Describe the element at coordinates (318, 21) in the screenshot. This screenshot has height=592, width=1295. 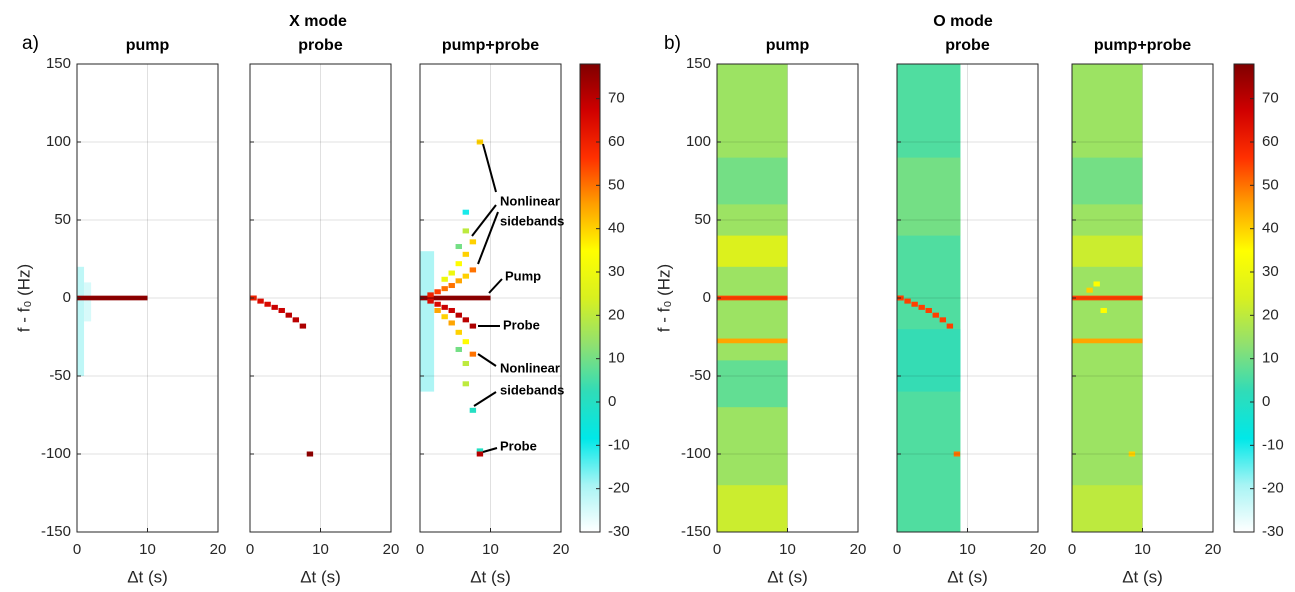
I see `group-title: X mode` at that location.